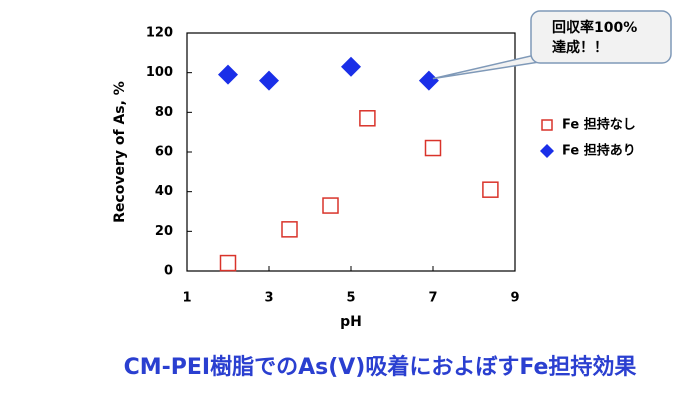 The height and width of the screenshot is (404, 700). I want to click on legend-label: Fe 担持あり, so click(599, 151).